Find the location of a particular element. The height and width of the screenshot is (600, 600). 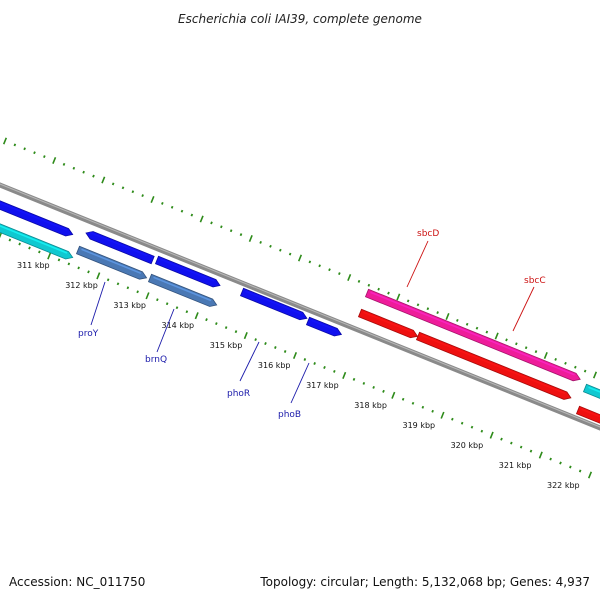

kbp-label: 314 kbp is located at coordinates (178, 325).